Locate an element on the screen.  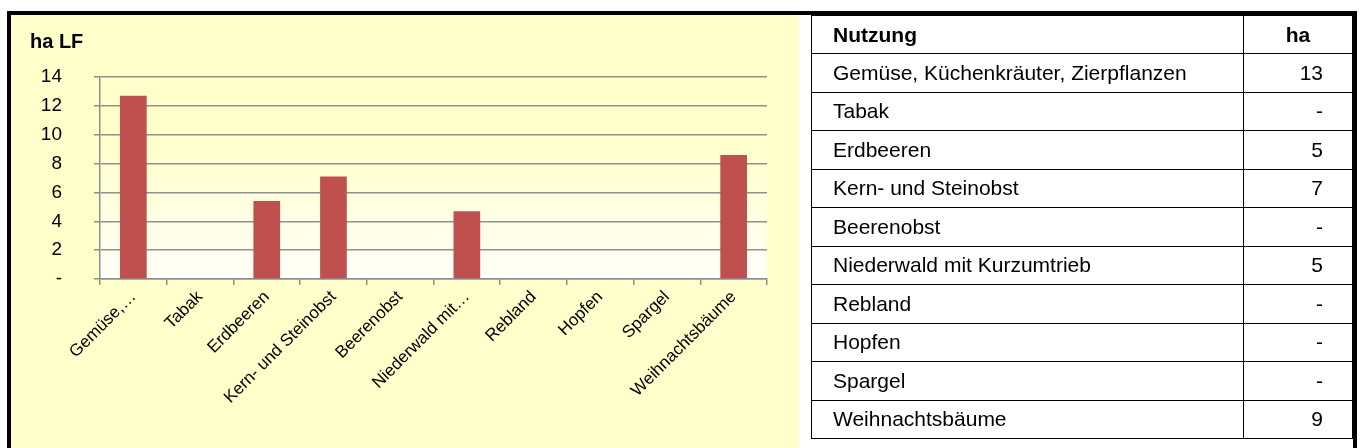
category-label: Tabak is located at coordinates (1027, 111).